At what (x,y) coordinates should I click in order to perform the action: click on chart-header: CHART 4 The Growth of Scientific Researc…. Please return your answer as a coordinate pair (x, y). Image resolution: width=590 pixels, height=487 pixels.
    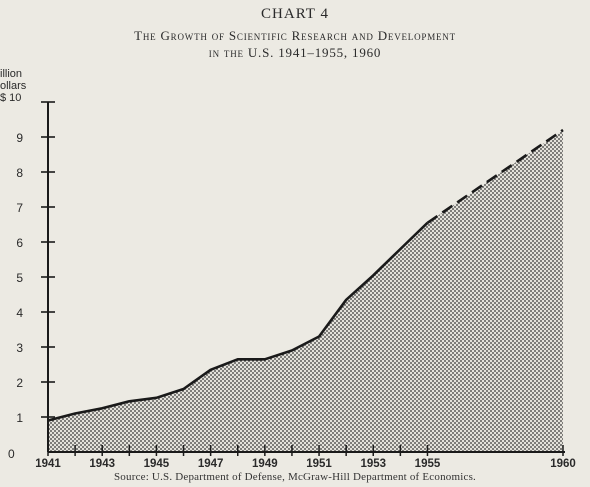
    Looking at the image, I should click on (295, 32).